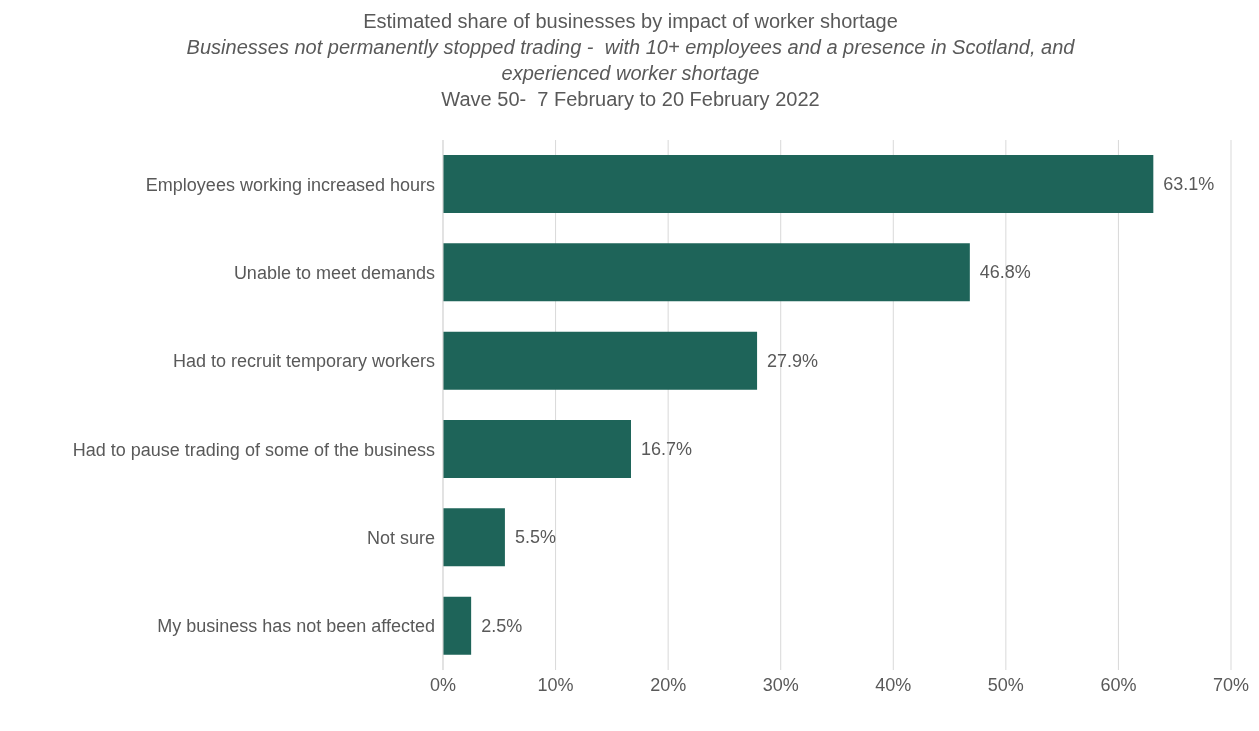  What do you see at coordinates (1005, 684) in the screenshot?
I see `x-tick-label: 50%` at bounding box center [1005, 684].